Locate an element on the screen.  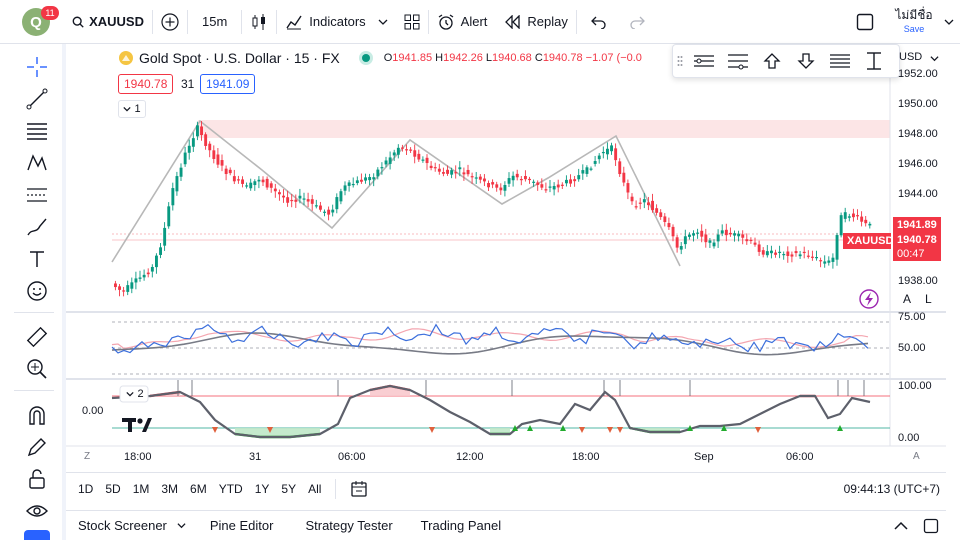
period-all: All is located at coordinates (315, 488).